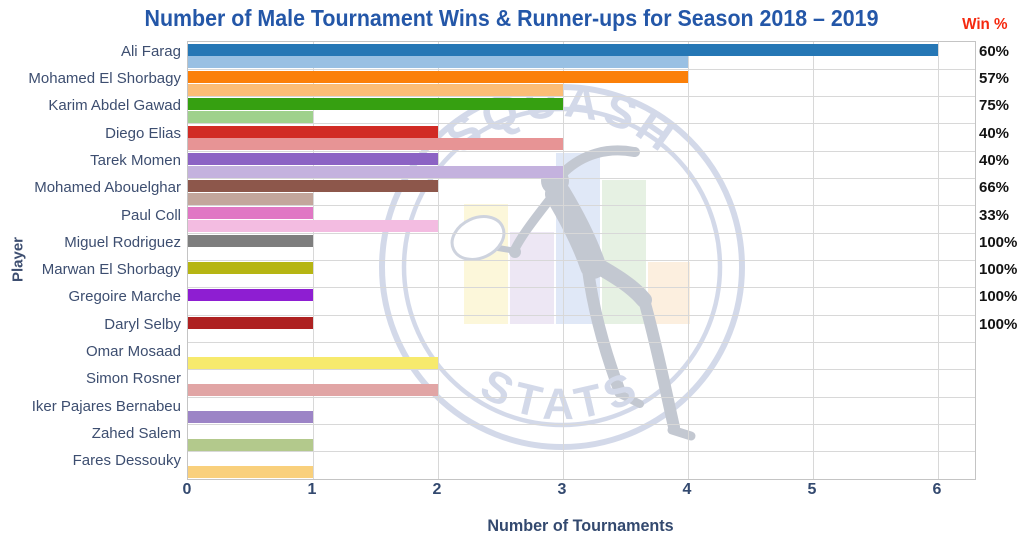  I want to click on player-label: Omar Mosaad, so click(133, 352).